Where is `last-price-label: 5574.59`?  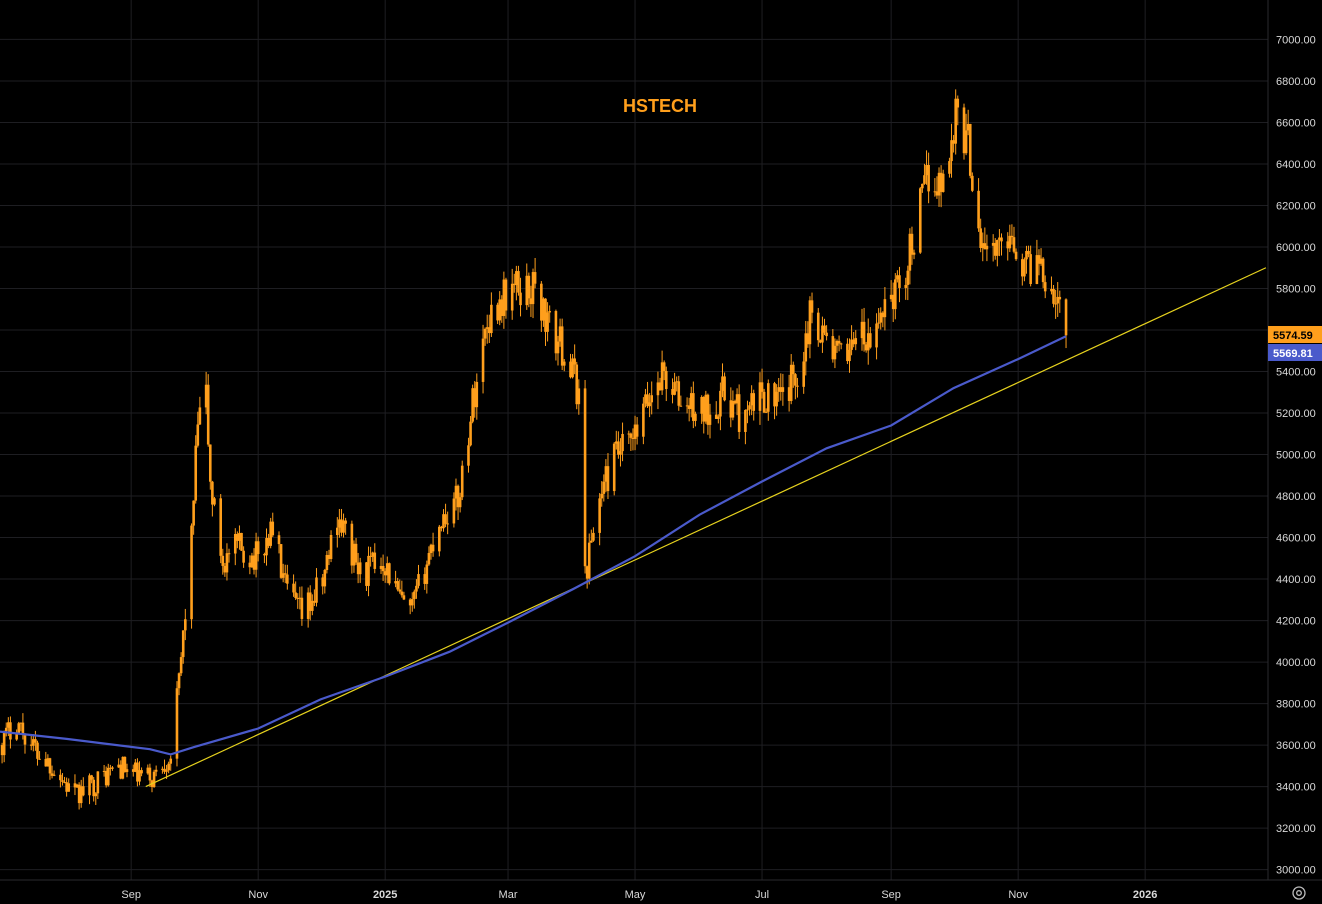
last-price-label: 5574.59 is located at coordinates (1293, 336).